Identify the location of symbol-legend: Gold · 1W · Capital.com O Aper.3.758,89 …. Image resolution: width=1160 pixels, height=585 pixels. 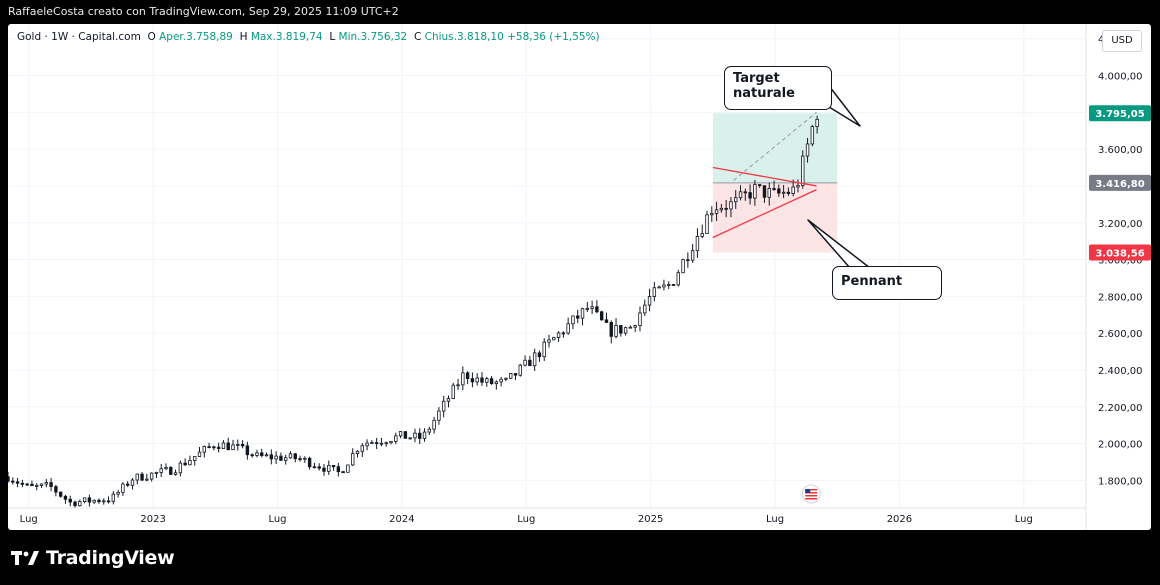
(308, 37).